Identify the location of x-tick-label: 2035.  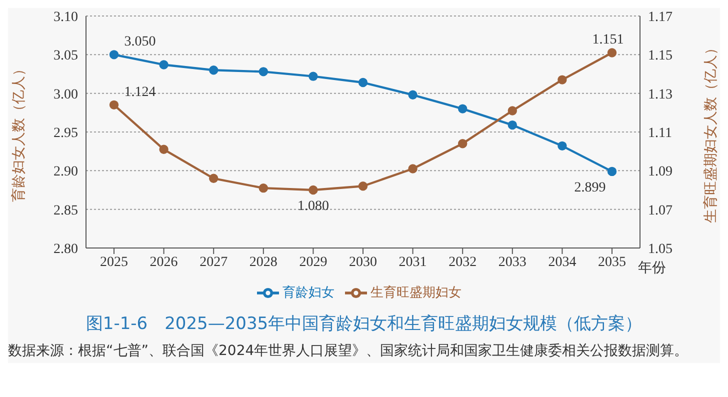
(612, 262).